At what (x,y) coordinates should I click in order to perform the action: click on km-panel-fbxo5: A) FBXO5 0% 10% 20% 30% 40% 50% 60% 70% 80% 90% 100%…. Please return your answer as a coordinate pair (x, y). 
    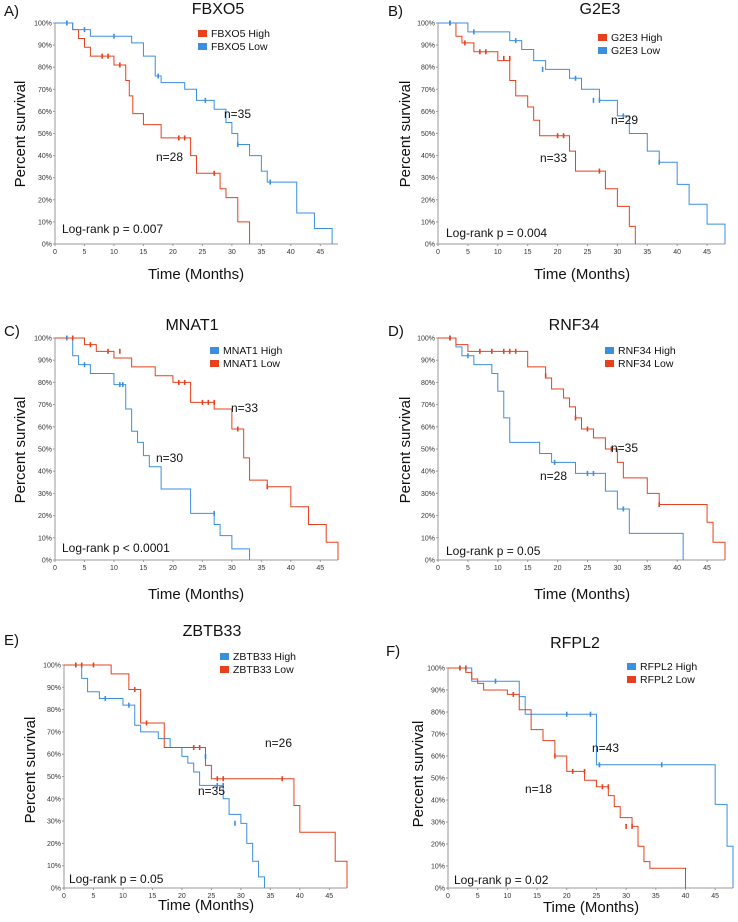
    Looking at the image, I should click on (171, 142).